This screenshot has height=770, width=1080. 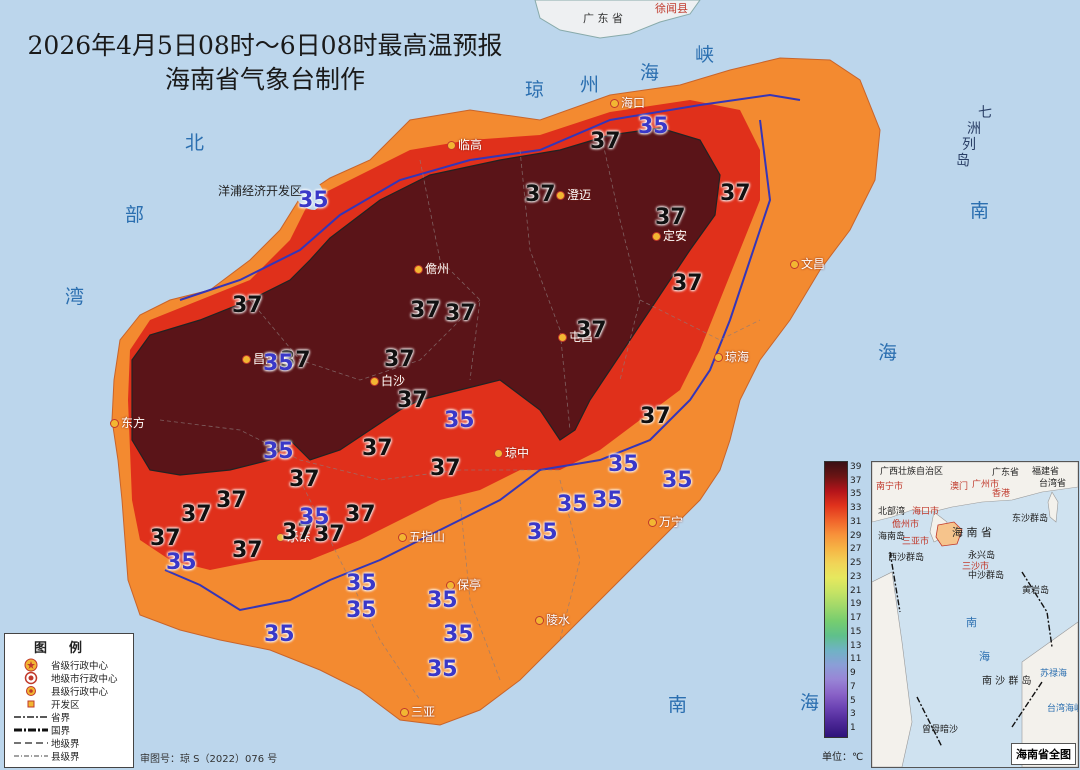 What do you see at coordinates (590, 85) in the screenshot?
I see `sea-label-zhou: 州` at bounding box center [590, 85].